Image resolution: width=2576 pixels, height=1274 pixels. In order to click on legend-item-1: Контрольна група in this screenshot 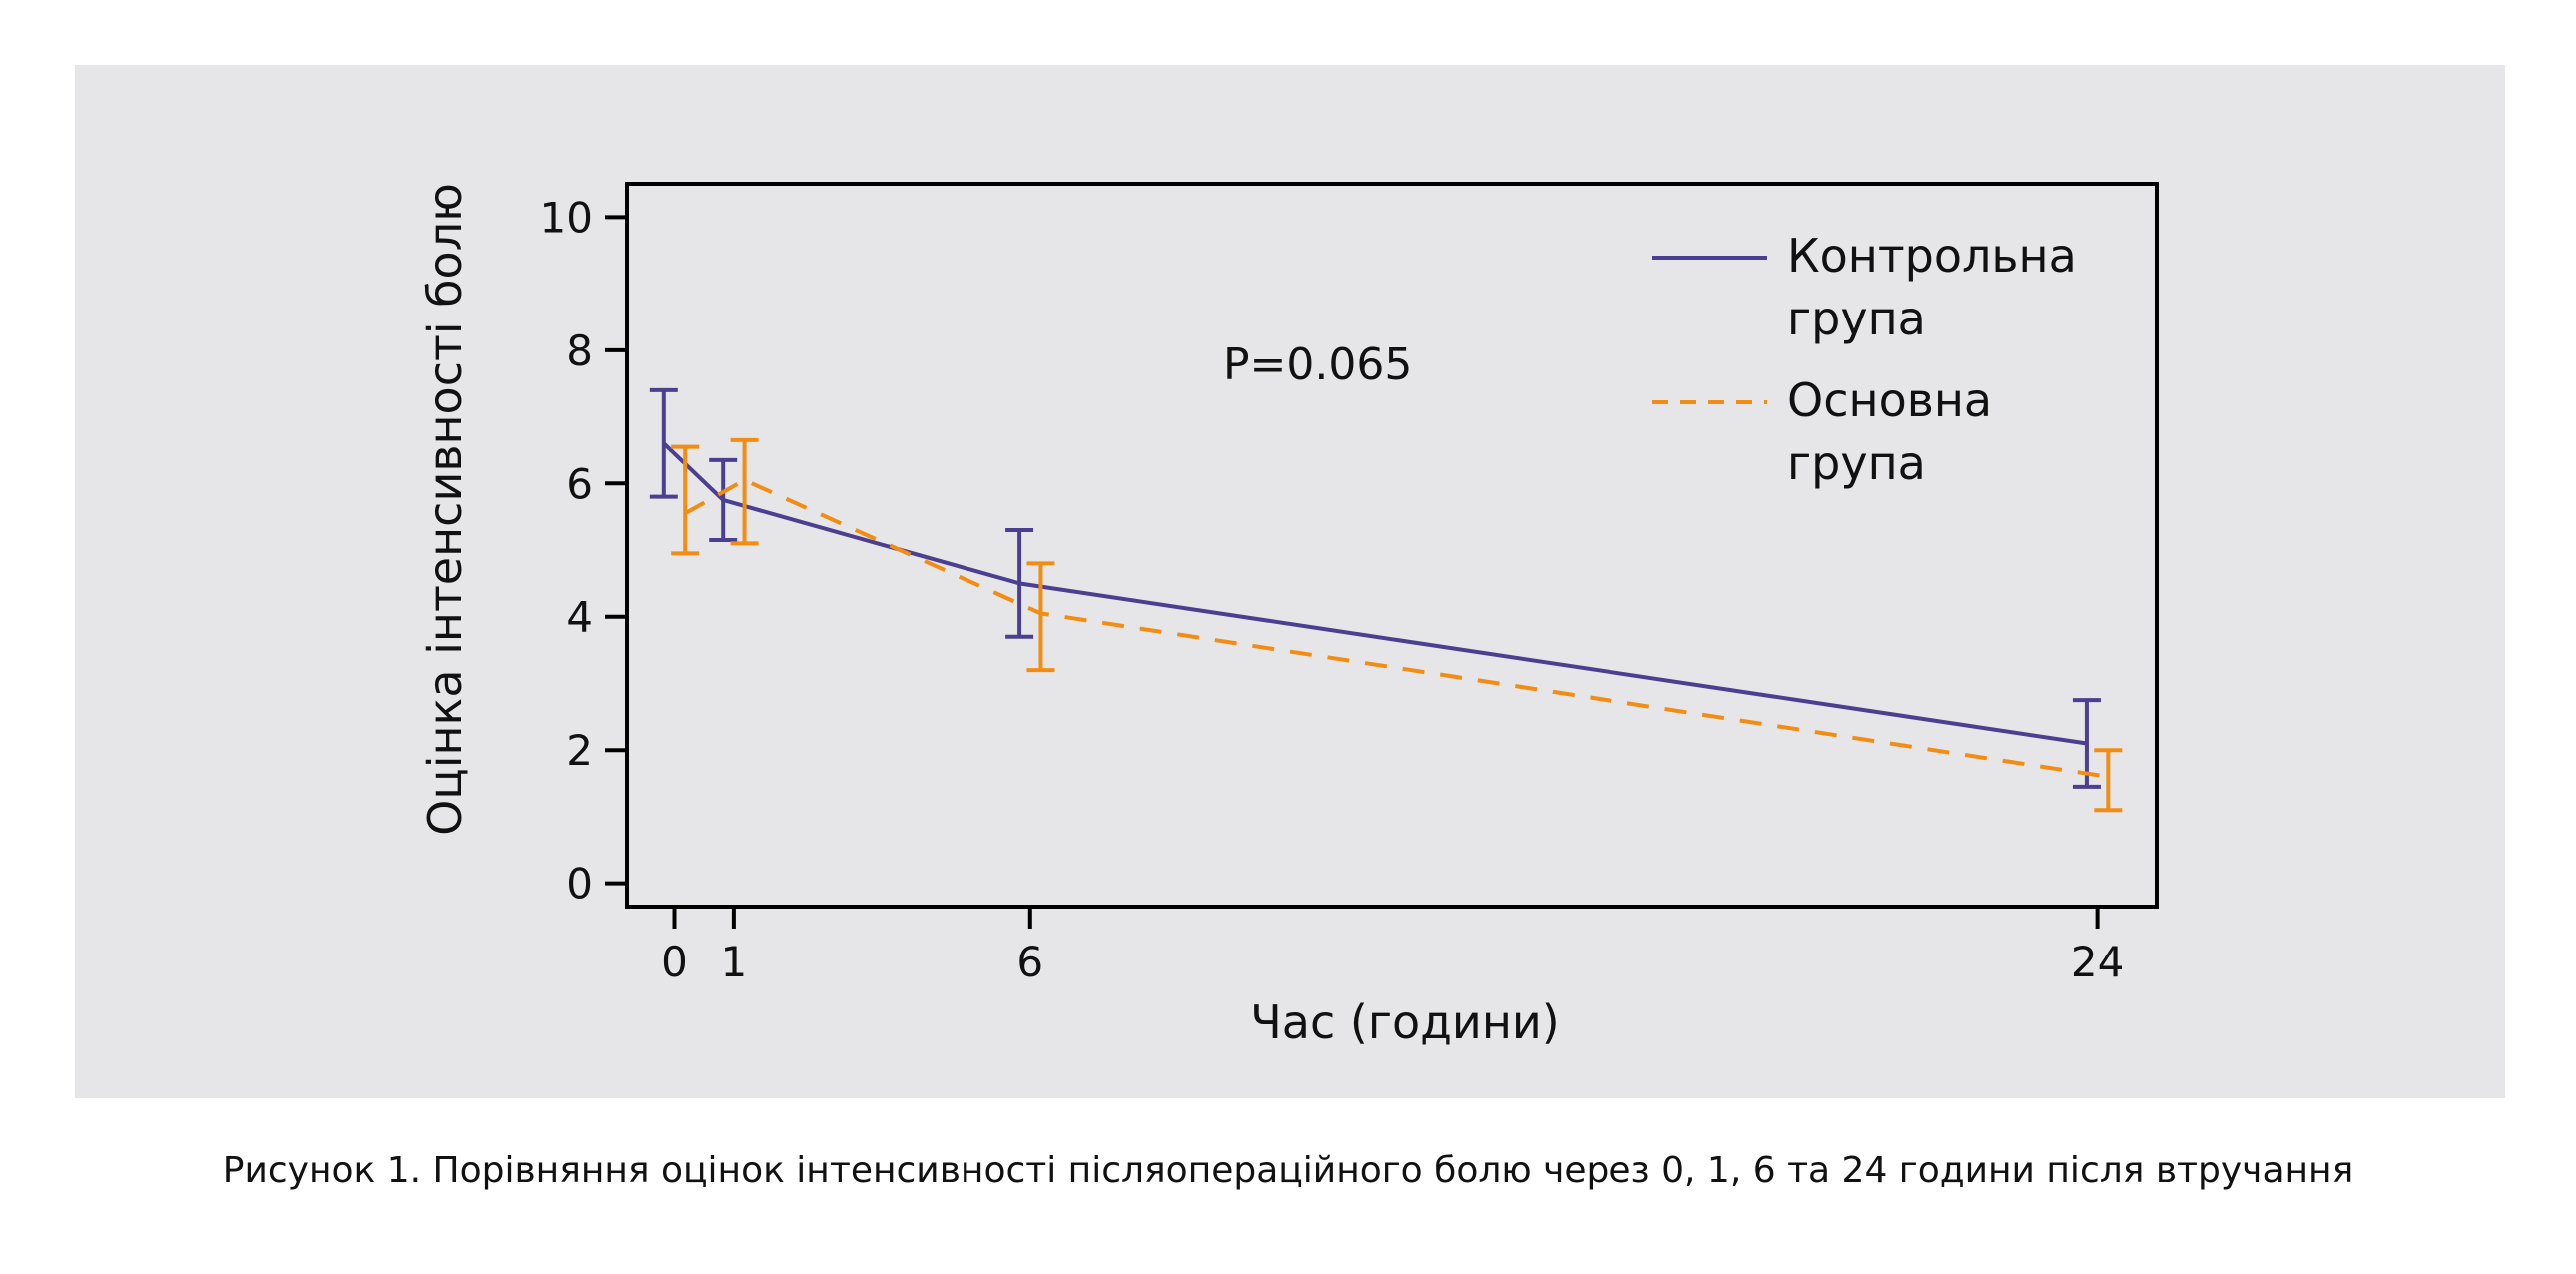, I will do `click(1864, 287)`.